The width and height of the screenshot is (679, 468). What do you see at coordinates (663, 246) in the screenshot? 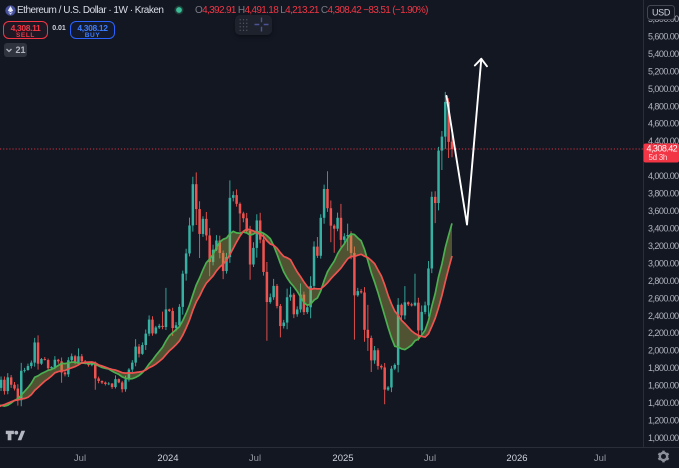
I see `svg-text: 3,200.00` at bounding box center [663, 246].